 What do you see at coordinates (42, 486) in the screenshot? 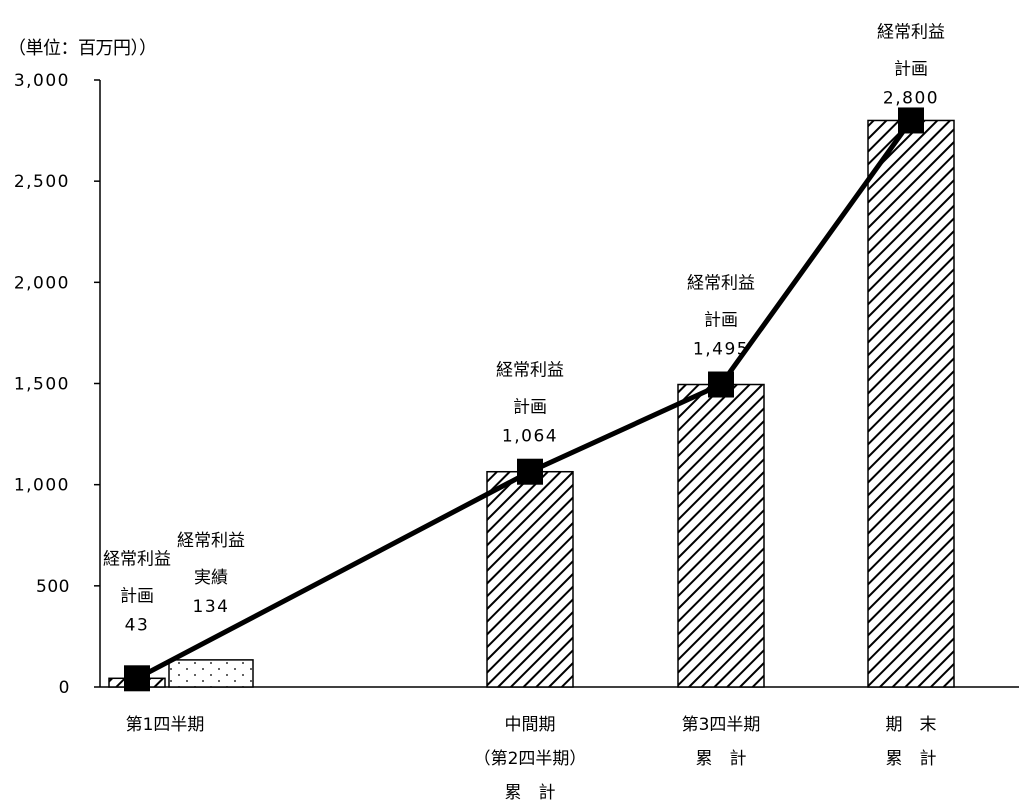
I see `y-tick-label: 1,000` at bounding box center [42, 486].